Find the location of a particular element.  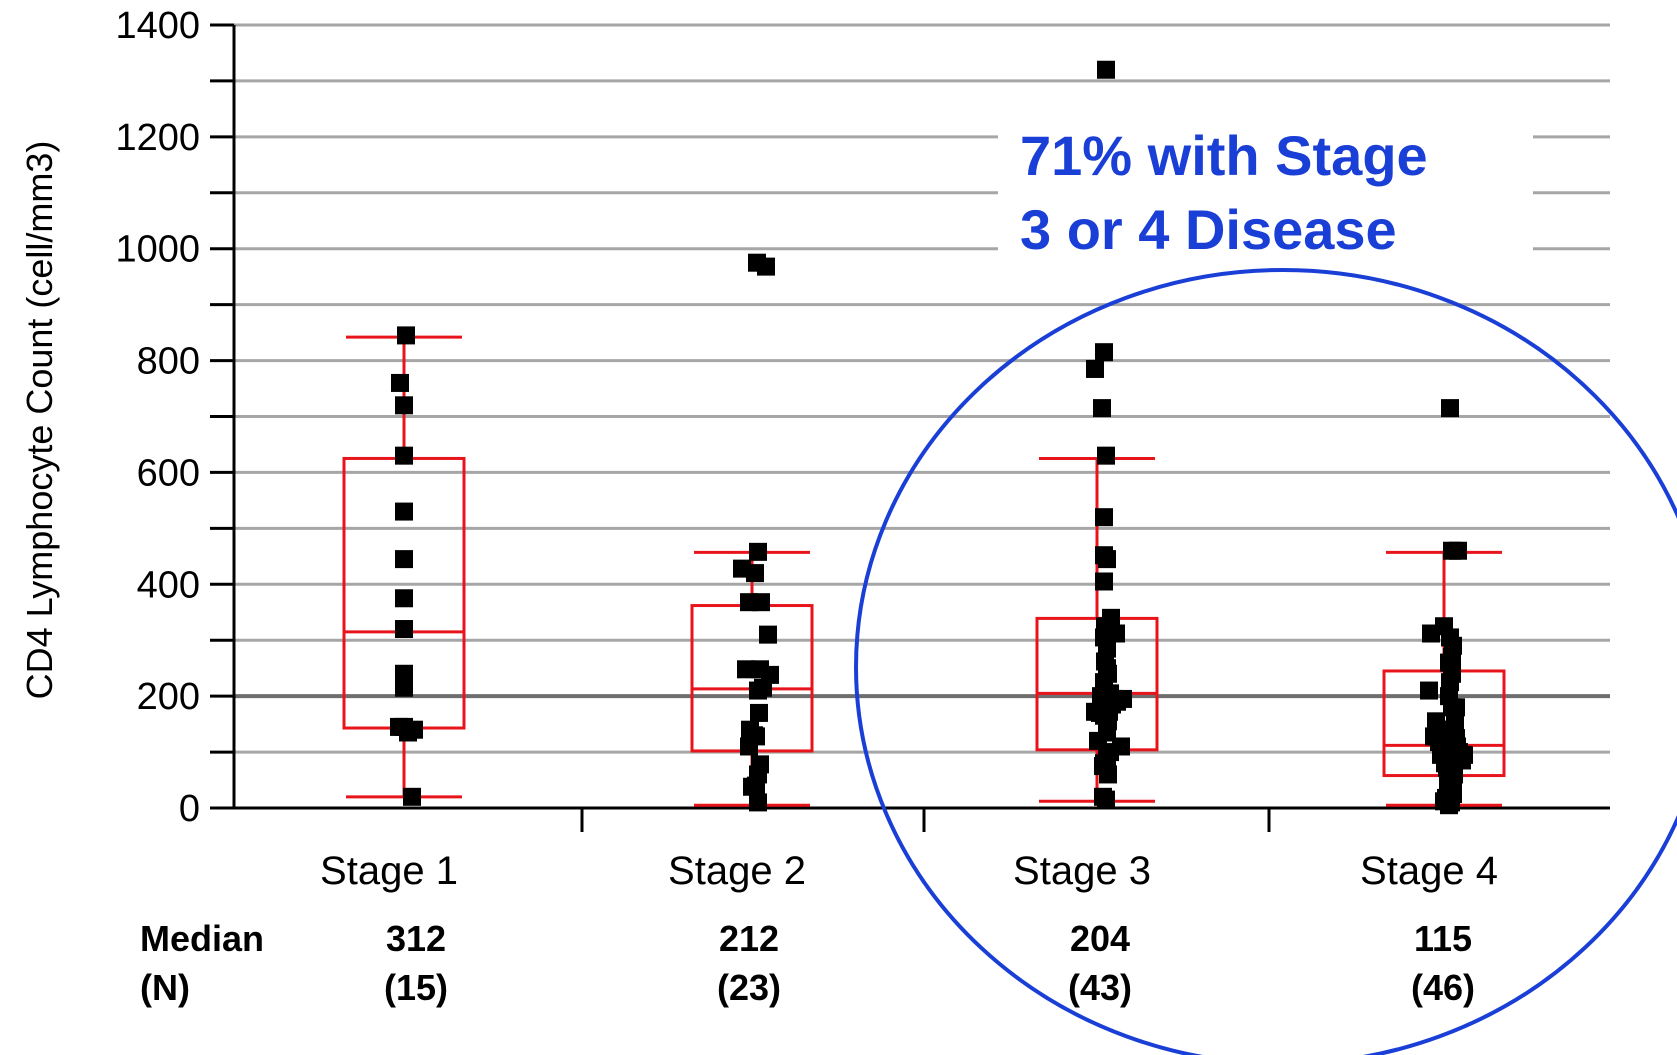

y-tick-label: 0 is located at coordinates (189, 809).